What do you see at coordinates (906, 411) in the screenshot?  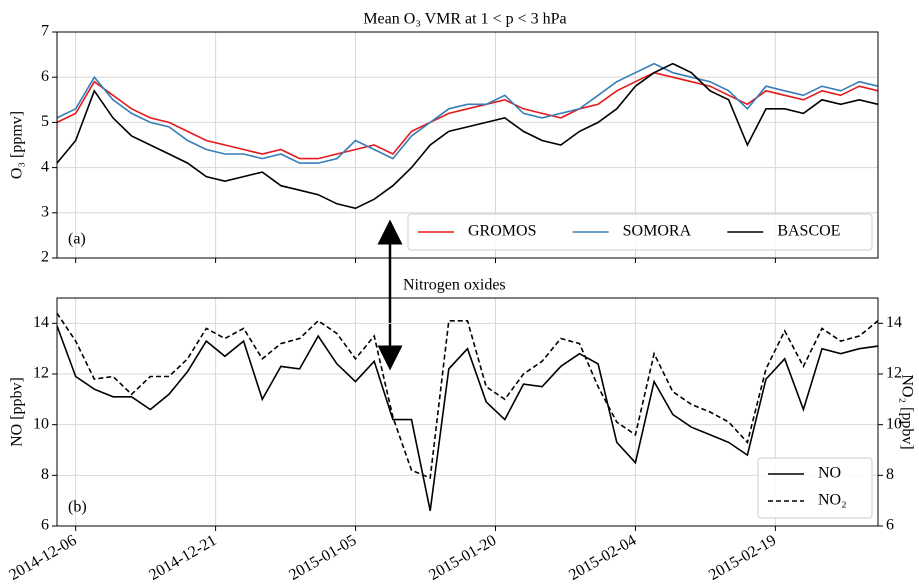 I see `y2-axis-label: NO₂ [ppbv]` at bounding box center [906, 411].